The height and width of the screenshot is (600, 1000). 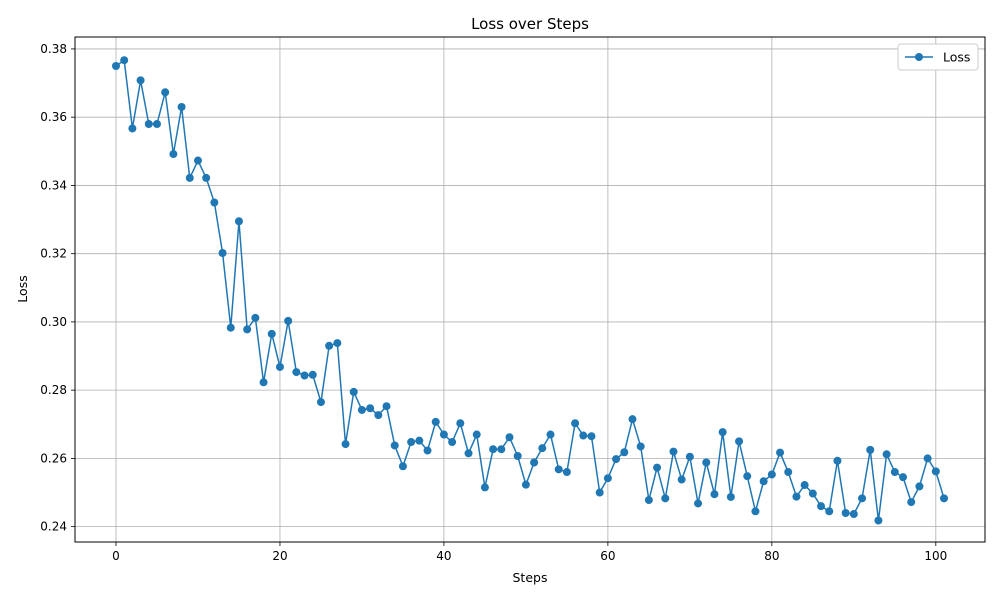 I want to click on x-axis-label: Steps, so click(x=530, y=577).